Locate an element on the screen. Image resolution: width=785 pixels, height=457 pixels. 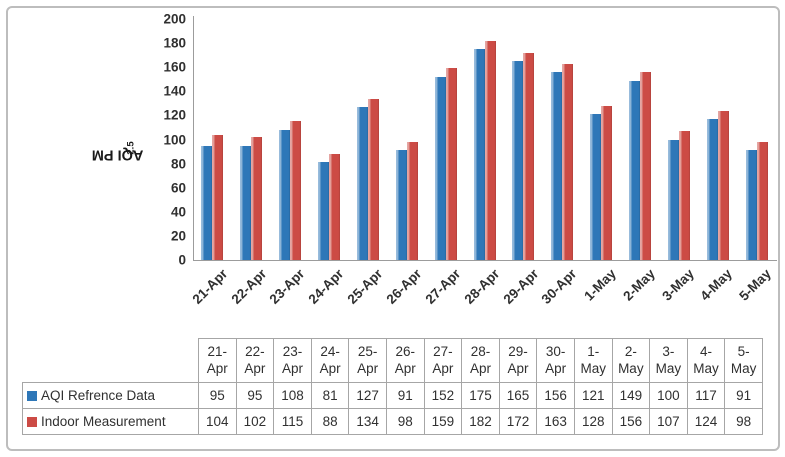
table-col-header: 25- Apr is located at coordinates (367, 360).